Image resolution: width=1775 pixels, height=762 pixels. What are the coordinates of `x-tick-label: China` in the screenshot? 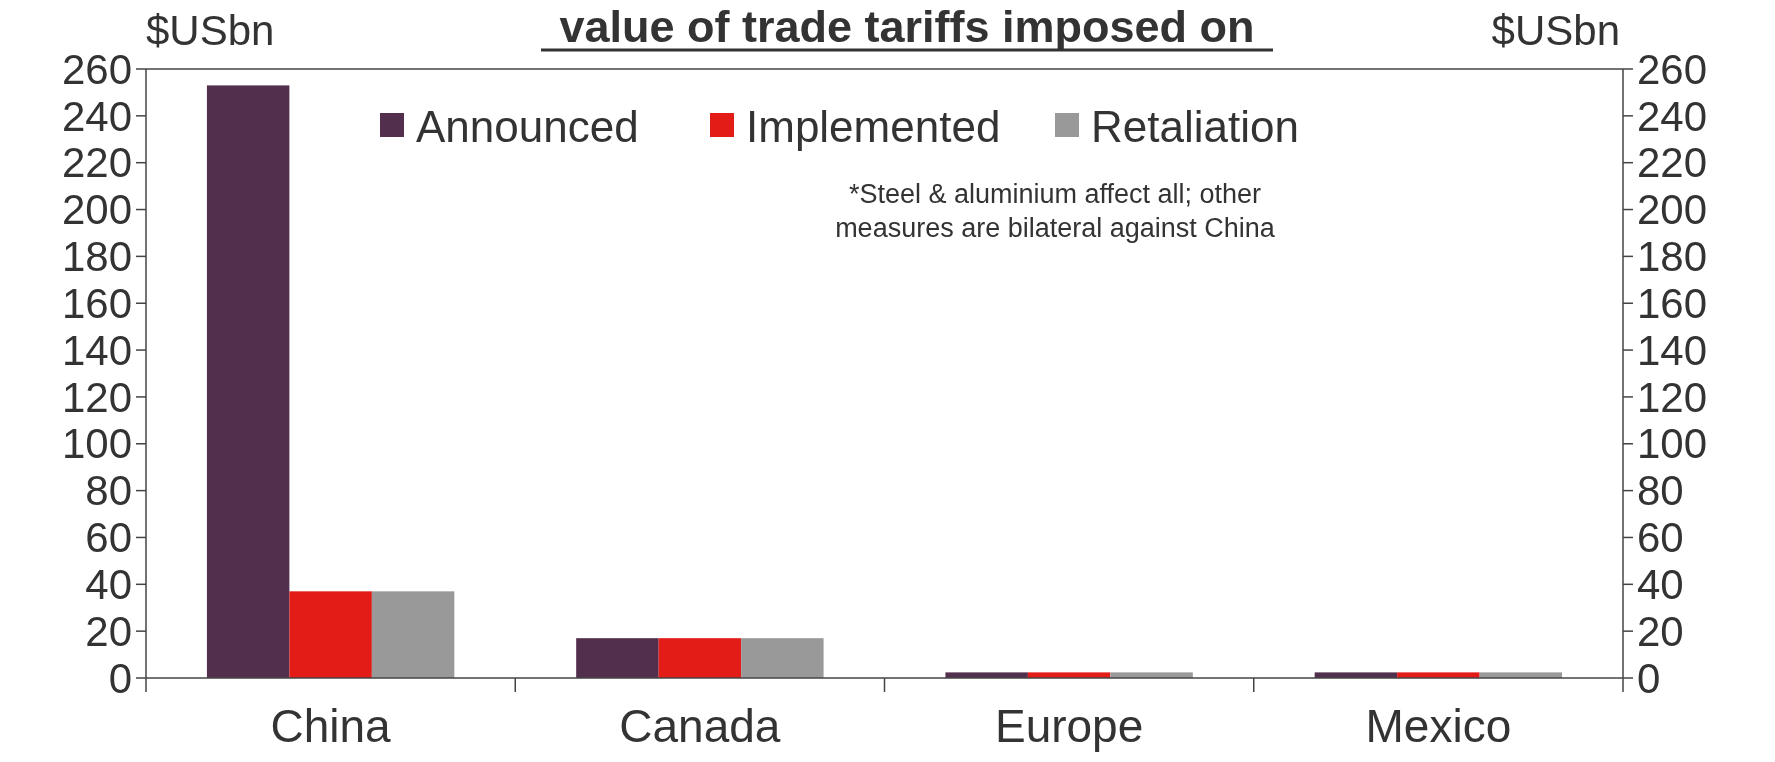 It's located at (331, 726).